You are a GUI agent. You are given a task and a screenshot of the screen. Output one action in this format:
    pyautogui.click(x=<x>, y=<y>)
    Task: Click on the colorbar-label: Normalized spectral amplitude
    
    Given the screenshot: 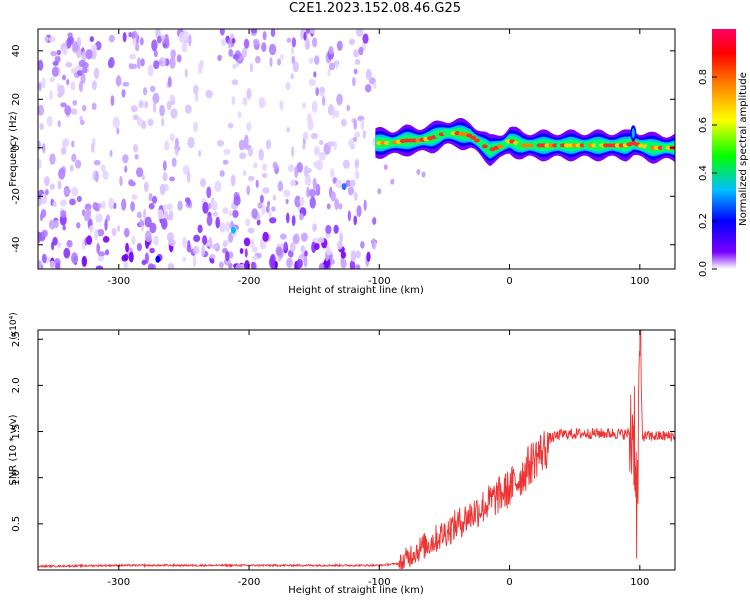 What is the action you would take?
    pyautogui.click(x=743, y=149)
    